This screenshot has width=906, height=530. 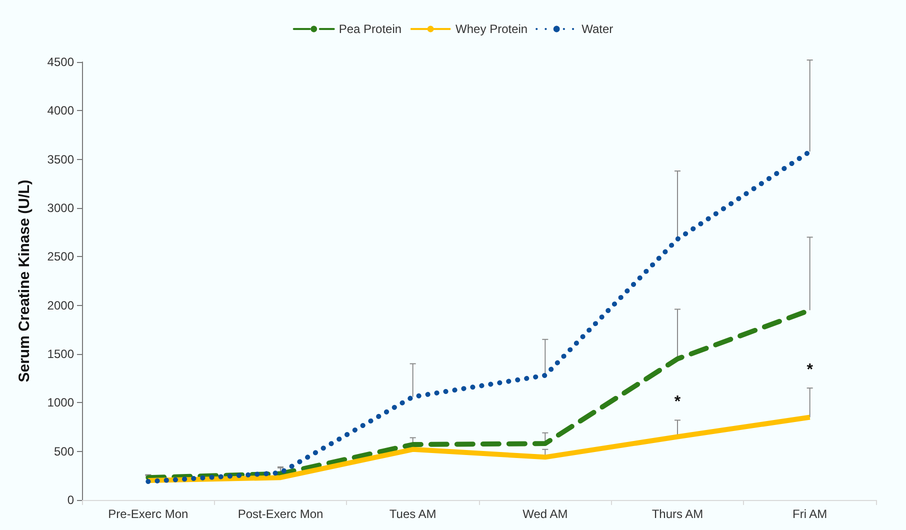 I want to click on y-tick-label: 1500, so click(x=60, y=354).